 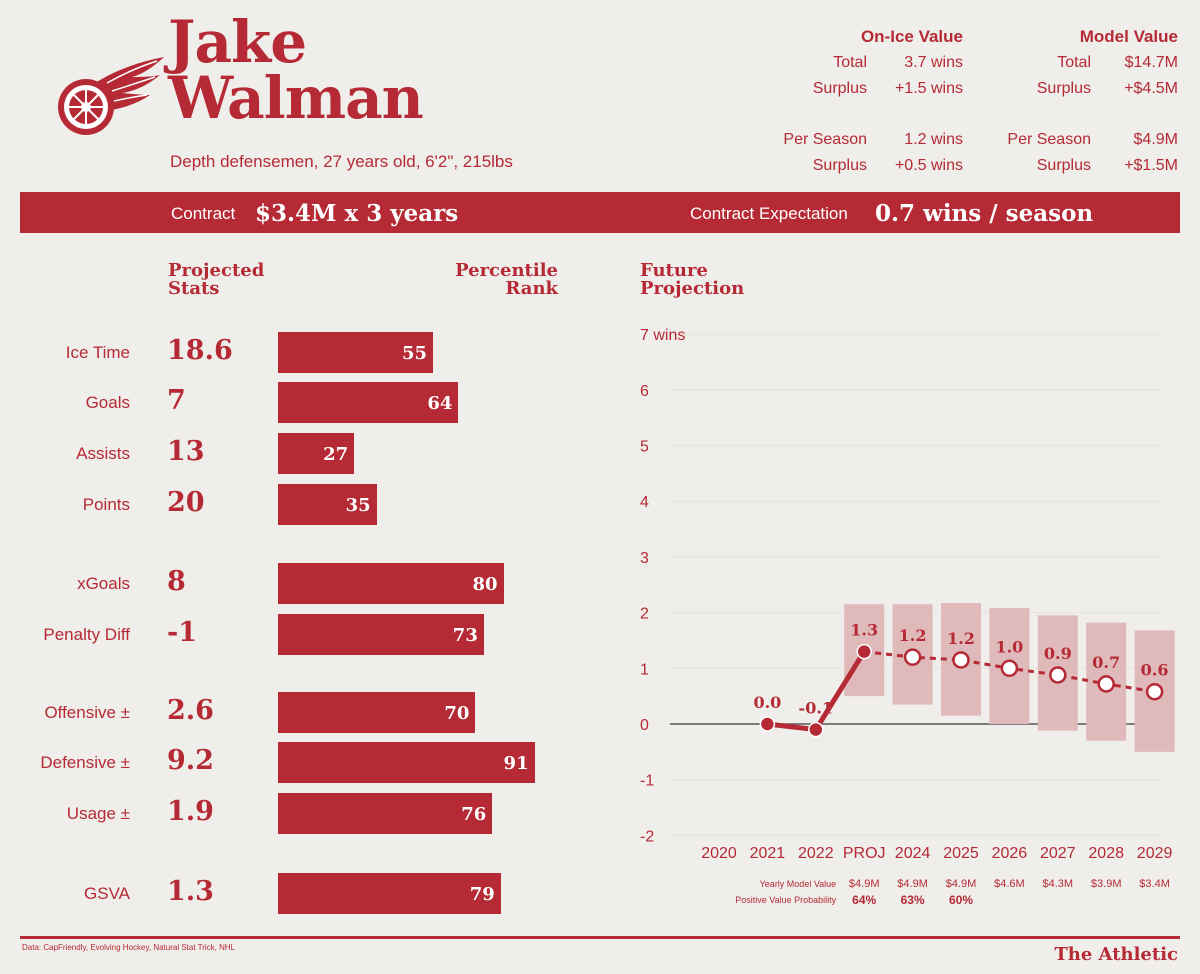 What do you see at coordinates (913, 853) in the screenshot?
I see `x-tick-label: 2024` at bounding box center [913, 853].